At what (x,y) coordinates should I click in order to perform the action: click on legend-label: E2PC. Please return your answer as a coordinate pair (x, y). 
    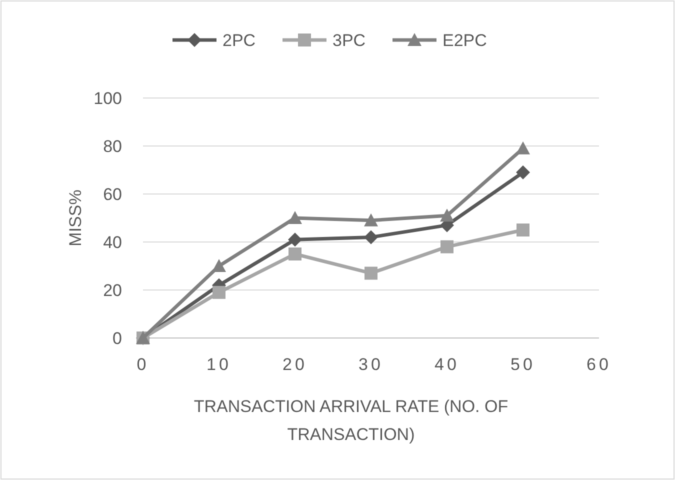
    Looking at the image, I should click on (464, 40).